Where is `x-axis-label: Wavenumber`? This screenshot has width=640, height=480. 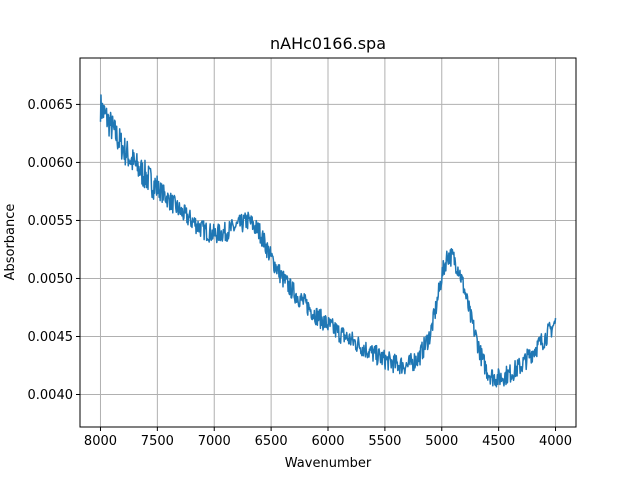 x-axis-label: Wavenumber is located at coordinates (328, 463).